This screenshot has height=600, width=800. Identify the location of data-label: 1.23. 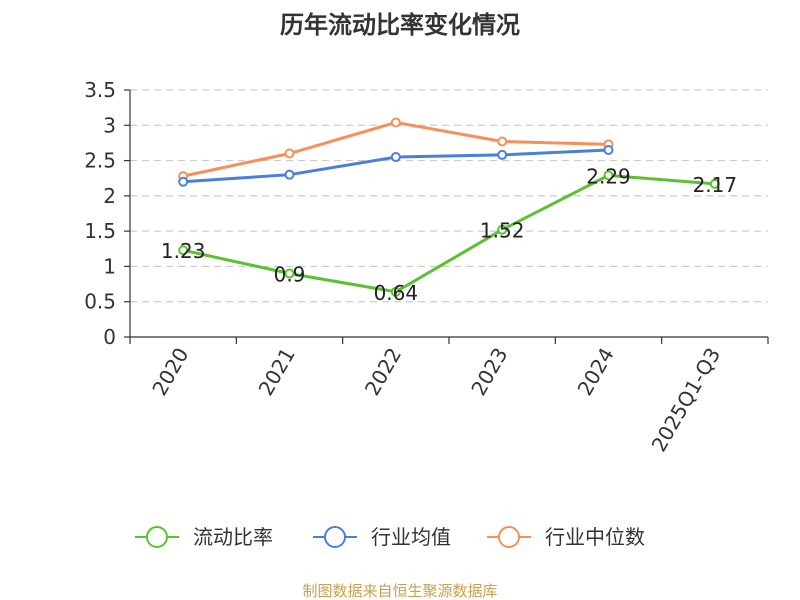
(183, 251).